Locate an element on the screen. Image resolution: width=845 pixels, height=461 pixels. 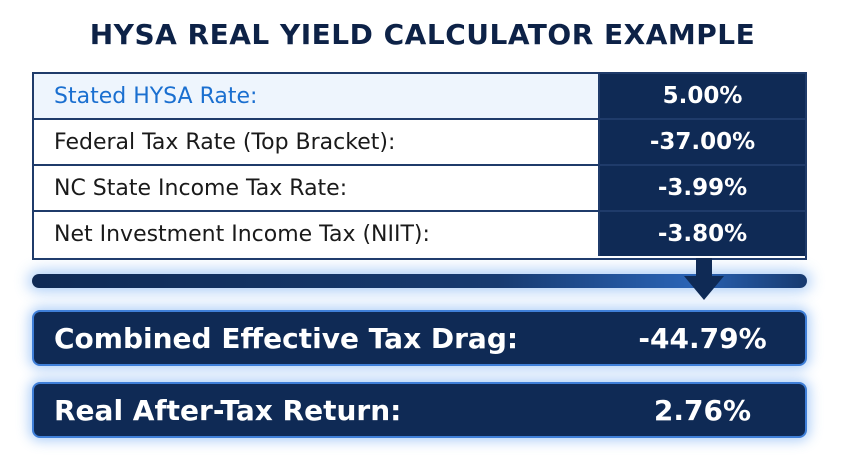
niit-value: -3.80% is located at coordinates (702, 234).